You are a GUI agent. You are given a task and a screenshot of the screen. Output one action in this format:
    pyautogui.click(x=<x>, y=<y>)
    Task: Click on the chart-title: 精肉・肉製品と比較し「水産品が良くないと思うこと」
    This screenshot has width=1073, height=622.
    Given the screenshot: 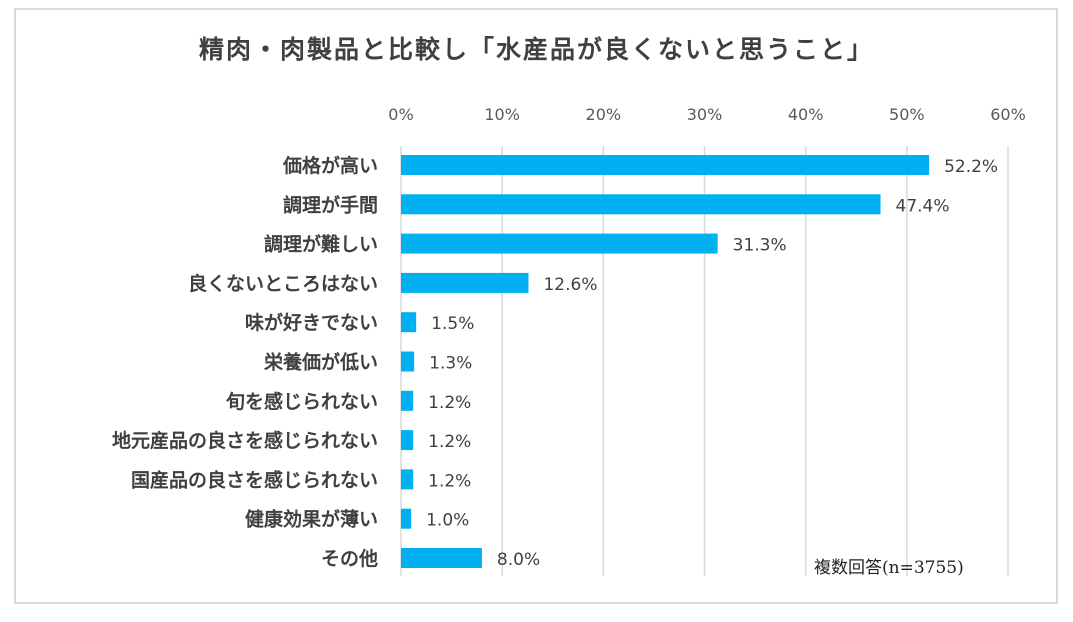 What is the action you would take?
    pyautogui.click(x=536, y=49)
    